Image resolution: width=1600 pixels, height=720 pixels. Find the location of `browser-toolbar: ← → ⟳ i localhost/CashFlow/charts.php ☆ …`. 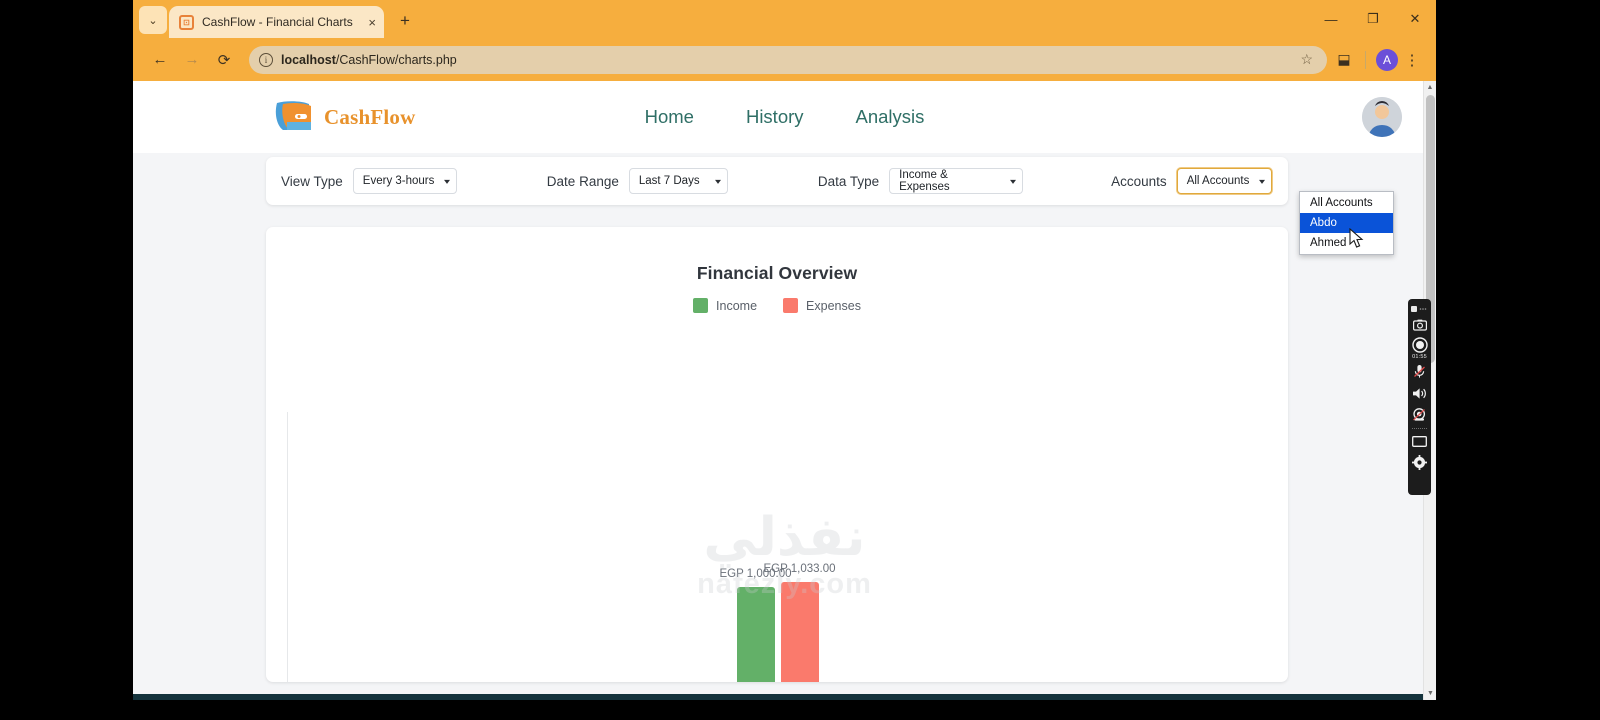

browser-toolbar: ← → ⟳ i localhost/CashFlow/charts.php ☆ … is located at coordinates (784, 59).